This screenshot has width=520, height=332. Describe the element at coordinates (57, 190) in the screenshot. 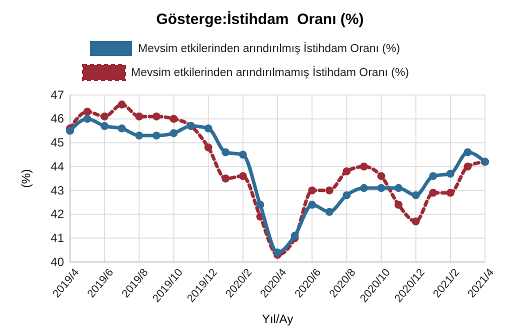

I see `y-tick-label: 43` at that location.